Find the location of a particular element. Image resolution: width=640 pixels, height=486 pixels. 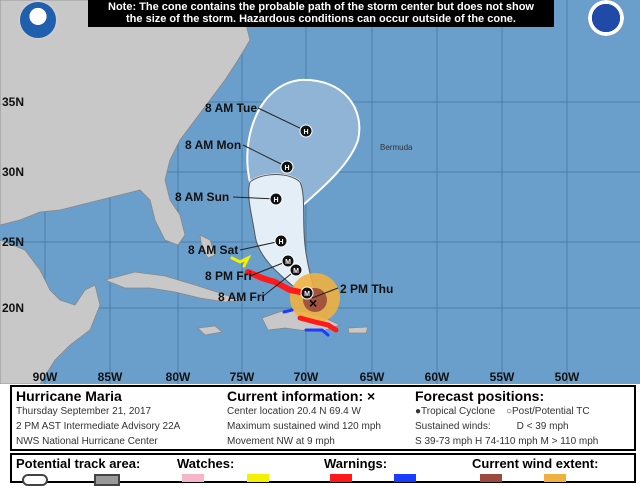

max-wind: Maximum sustained wind 120 mph is located at coordinates (304, 426).